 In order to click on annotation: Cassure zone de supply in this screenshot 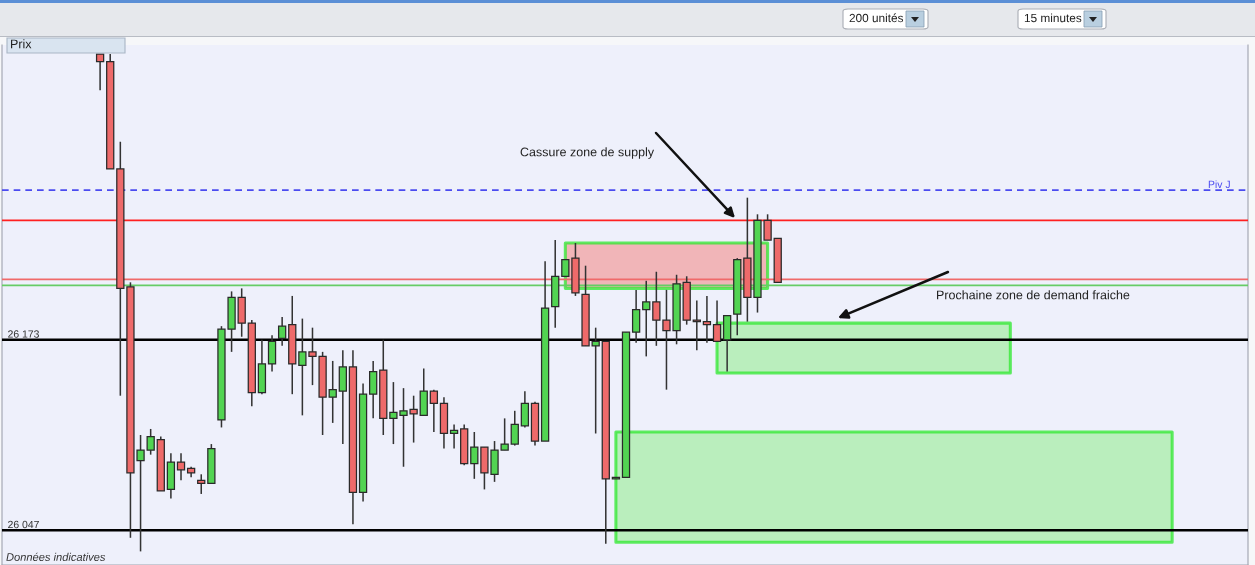, I will do `click(587, 153)`.